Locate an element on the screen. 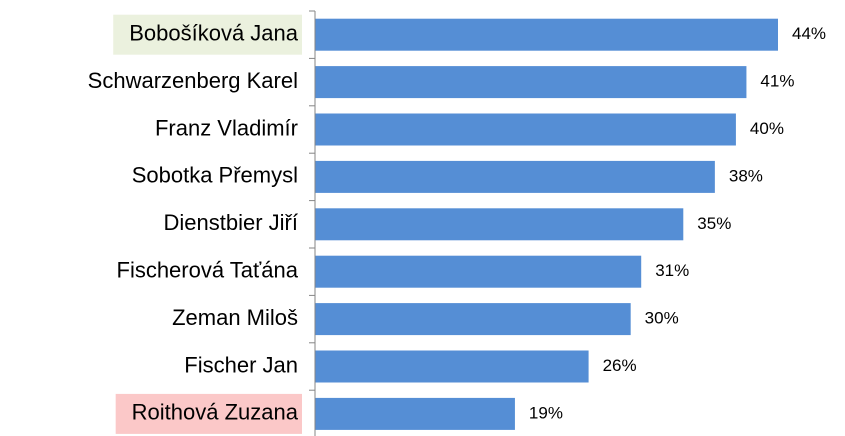 The height and width of the screenshot is (436, 845). value-label: 19% is located at coordinates (546, 412).